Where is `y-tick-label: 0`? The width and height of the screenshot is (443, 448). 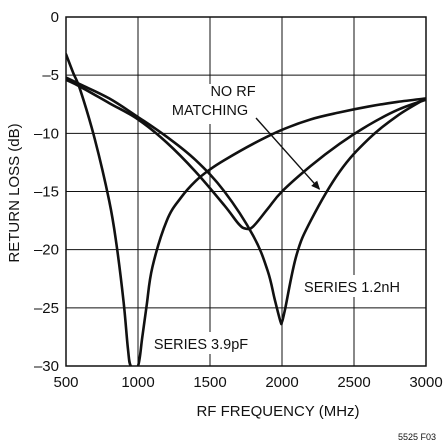 y-tick-label: 0 is located at coordinates (55, 17).